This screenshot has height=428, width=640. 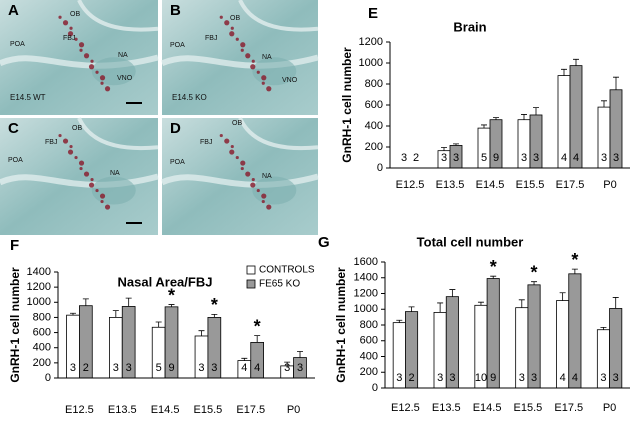 I want to click on y-tick-label: 800, so click(x=42, y=317).